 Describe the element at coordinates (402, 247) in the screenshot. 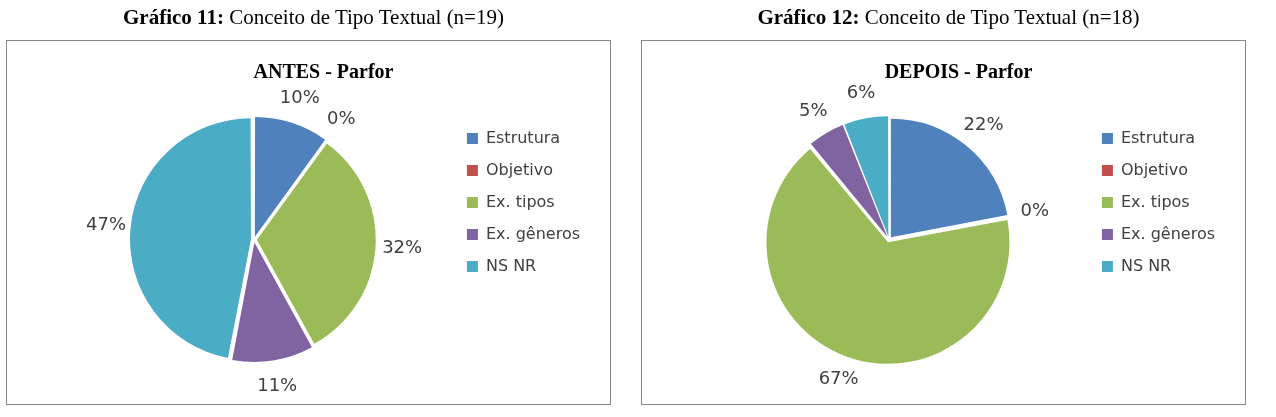

I see `data-label: 32%` at that location.